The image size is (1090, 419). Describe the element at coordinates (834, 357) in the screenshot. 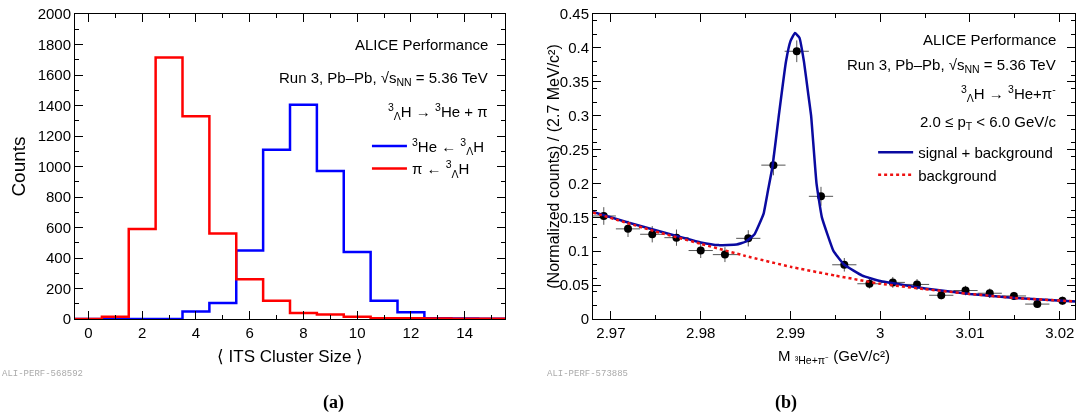

I see `x-axis-title: M $_{³He+π⁻}$ (GeV/c²)` at that location.